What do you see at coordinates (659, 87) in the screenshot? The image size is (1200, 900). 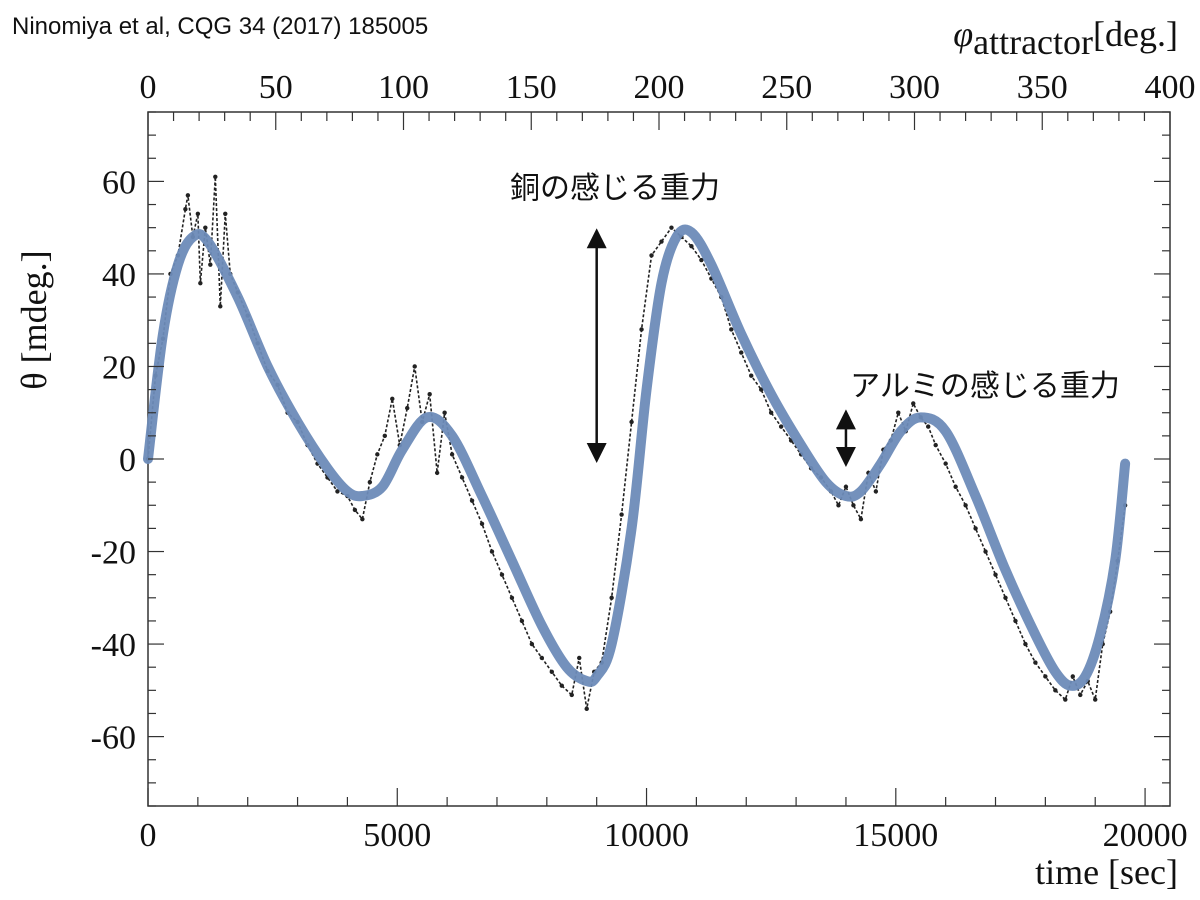 I see `top-tick-label: 200` at bounding box center [659, 87].